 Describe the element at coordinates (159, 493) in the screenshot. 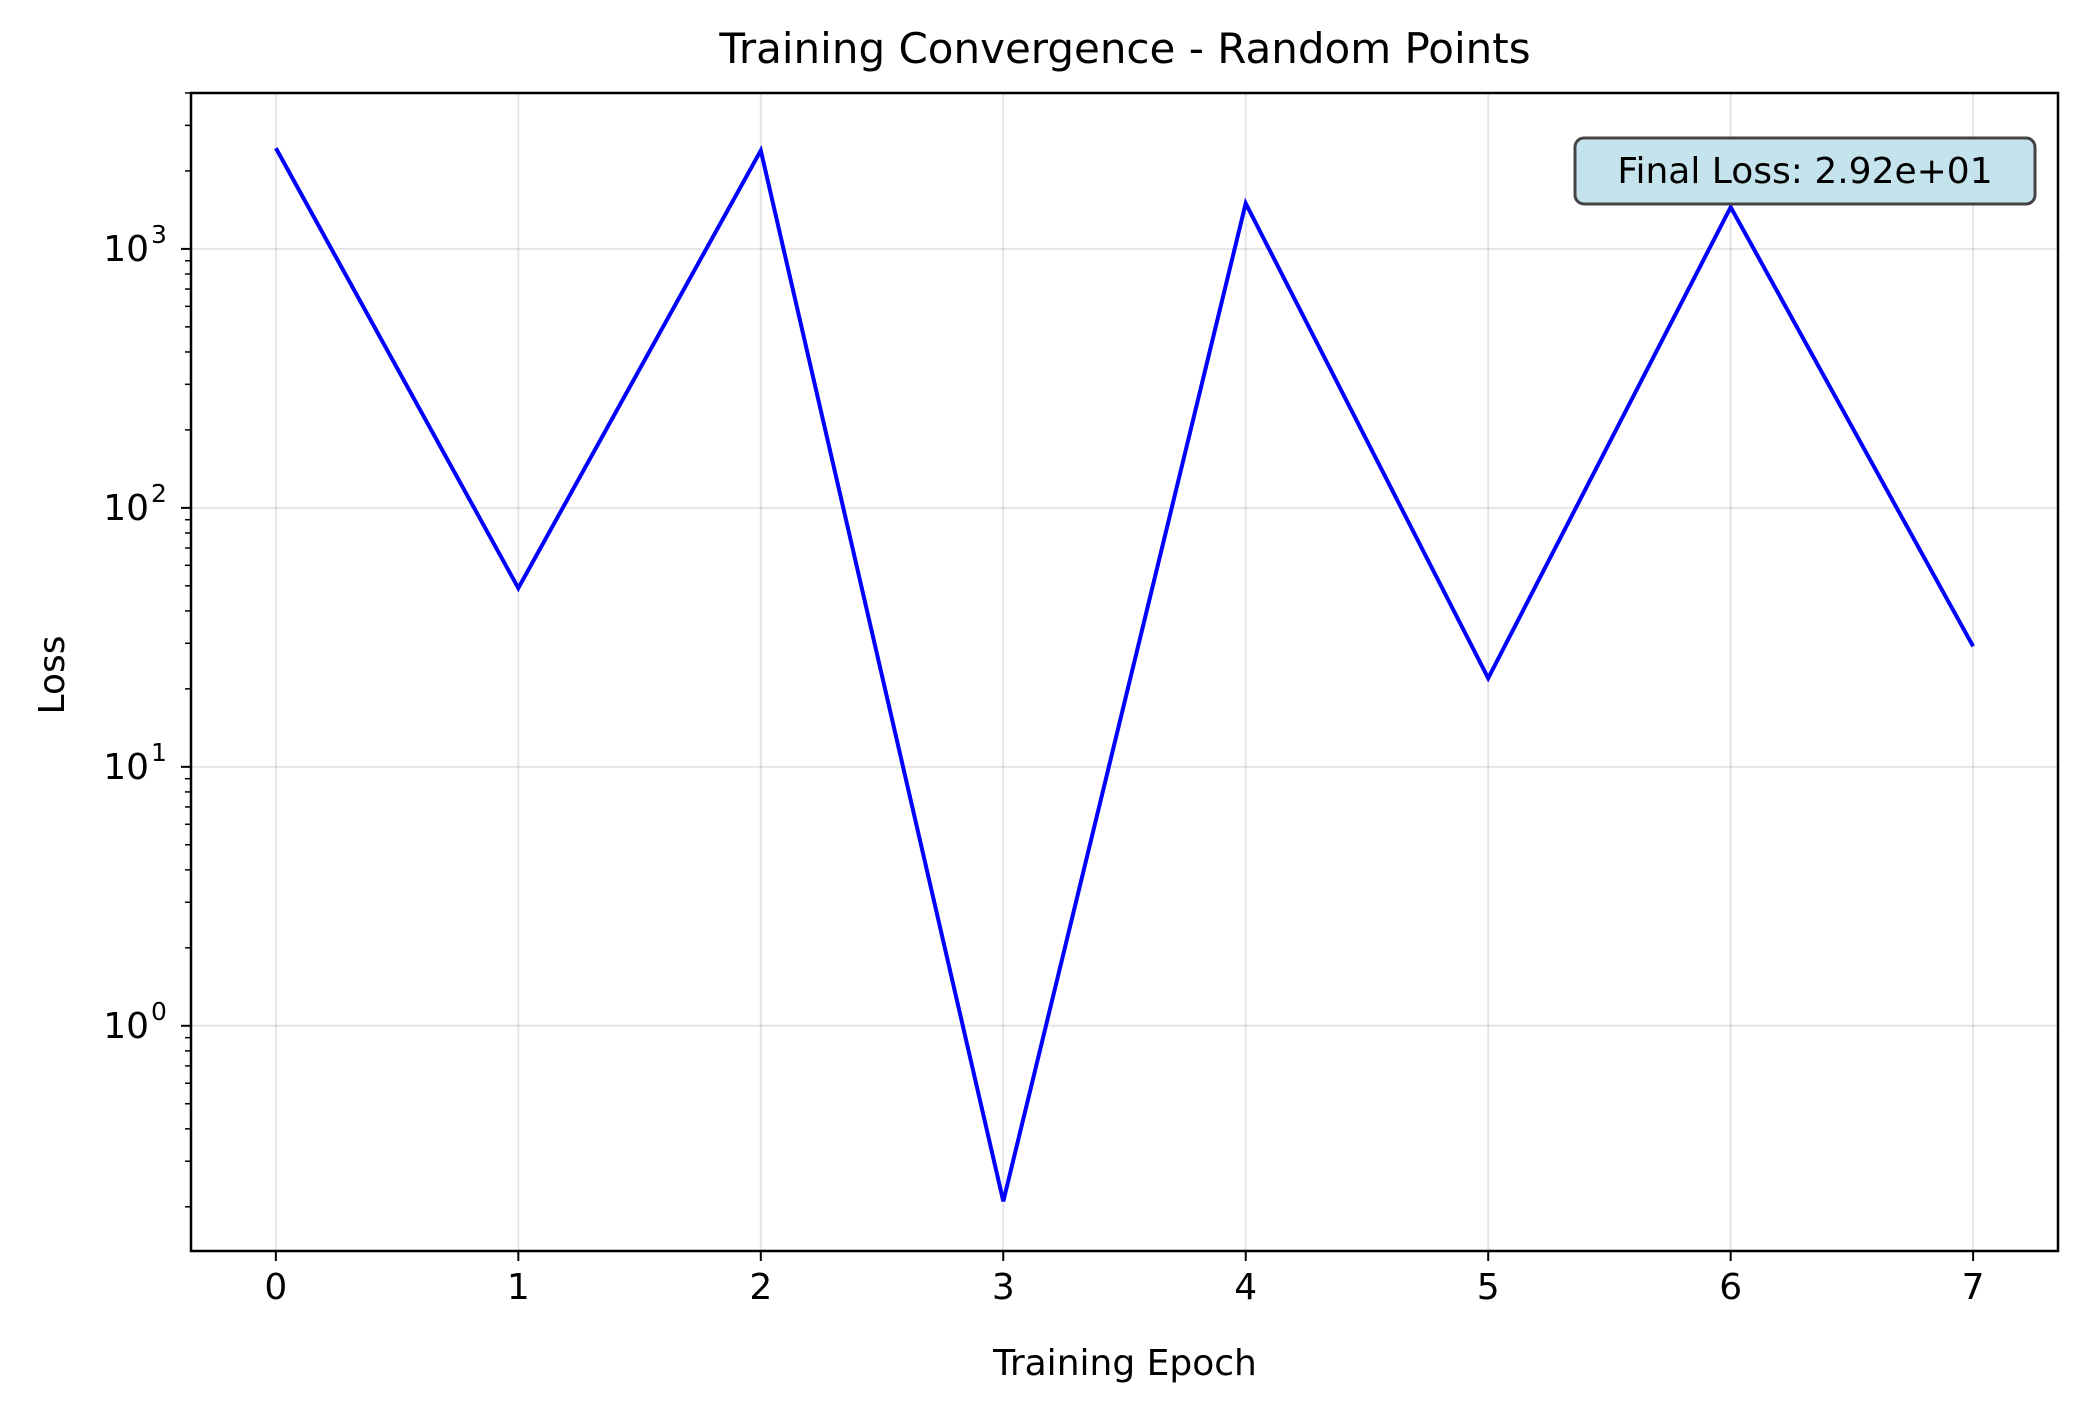

I see `y-tick-exponent: 2` at that location.